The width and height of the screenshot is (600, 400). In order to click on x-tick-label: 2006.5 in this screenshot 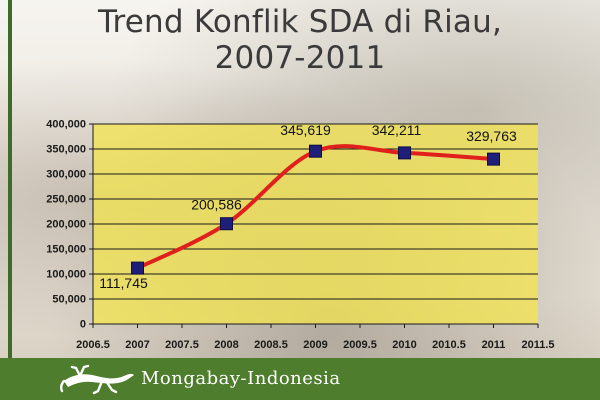, I will do `click(93, 345)`.